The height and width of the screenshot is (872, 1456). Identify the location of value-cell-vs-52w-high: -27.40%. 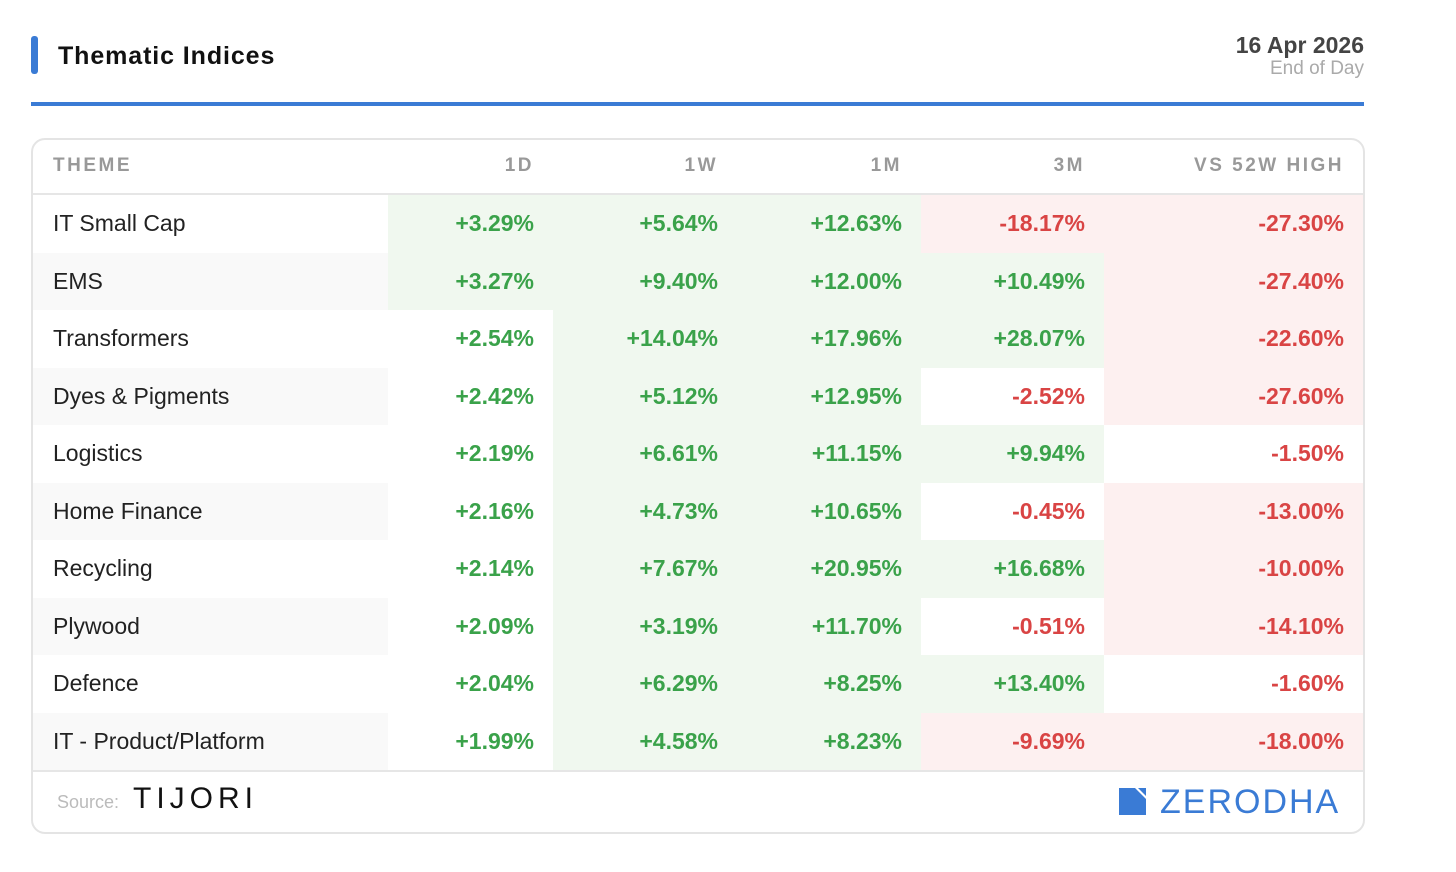
(1233, 281).